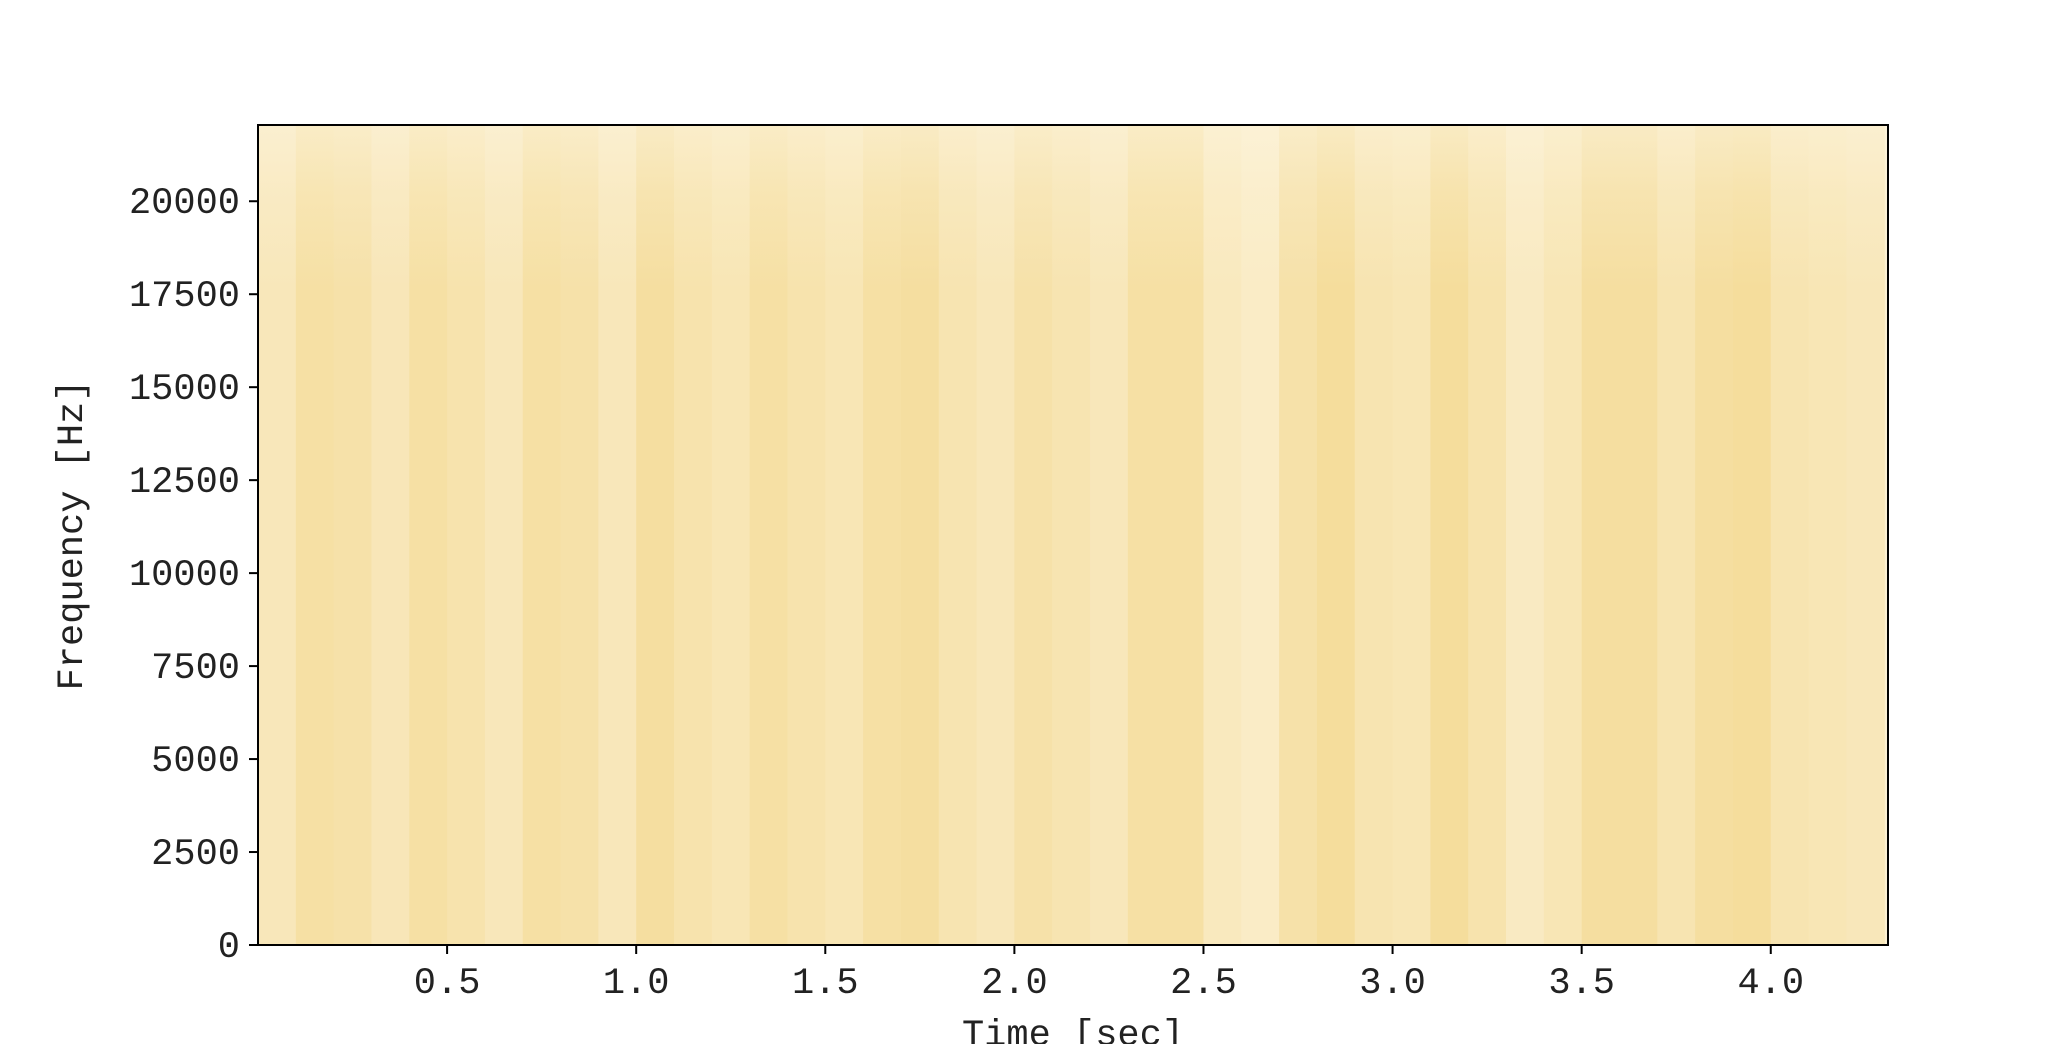 The image size is (2070, 1044). I want to click on x-tick-label: 1.0, so click(636, 984).